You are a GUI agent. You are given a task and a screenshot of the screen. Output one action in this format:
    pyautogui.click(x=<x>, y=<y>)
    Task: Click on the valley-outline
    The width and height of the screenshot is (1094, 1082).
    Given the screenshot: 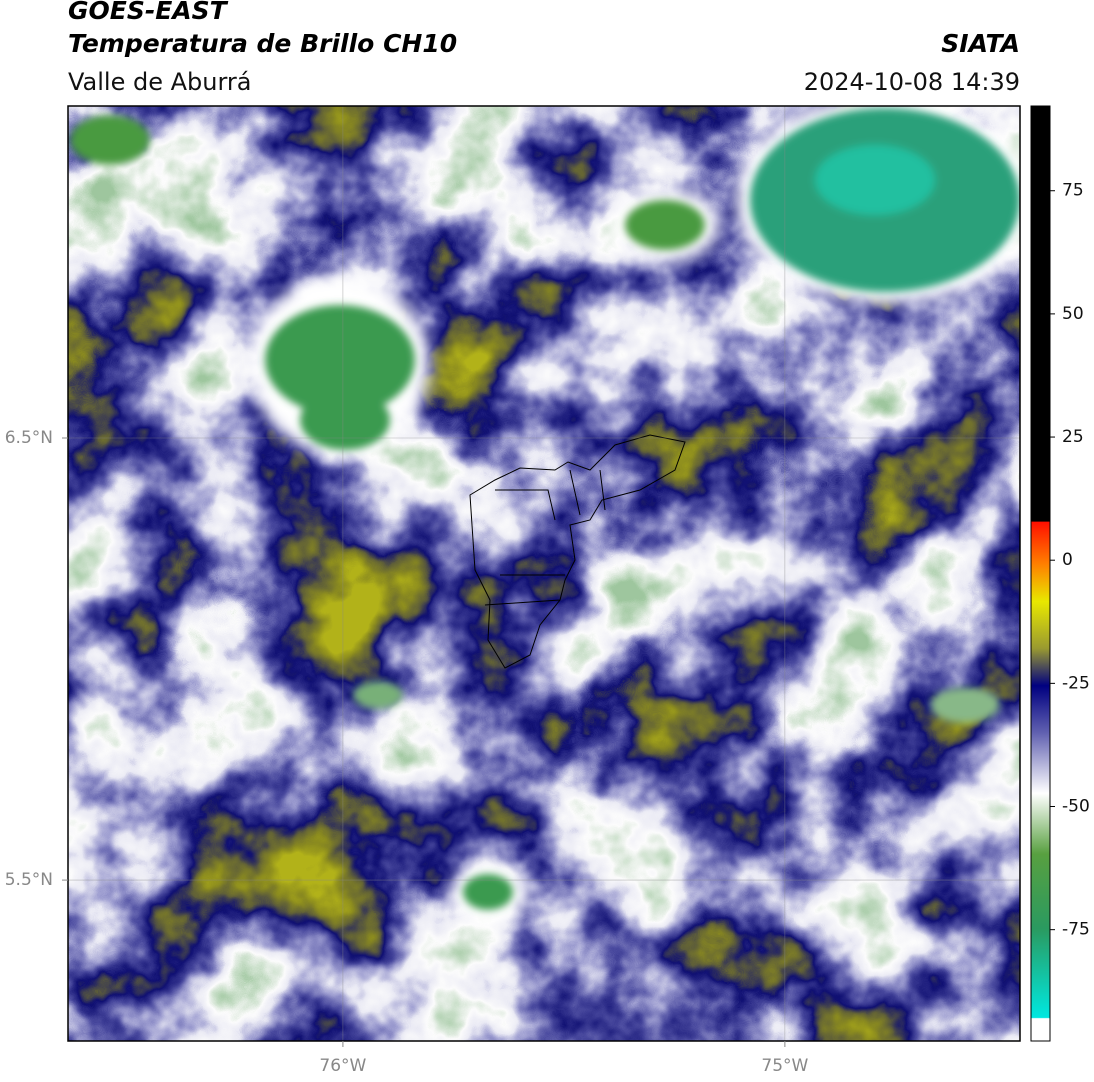 What is the action you would take?
    pyautogui.click(x=577, y=551)
    